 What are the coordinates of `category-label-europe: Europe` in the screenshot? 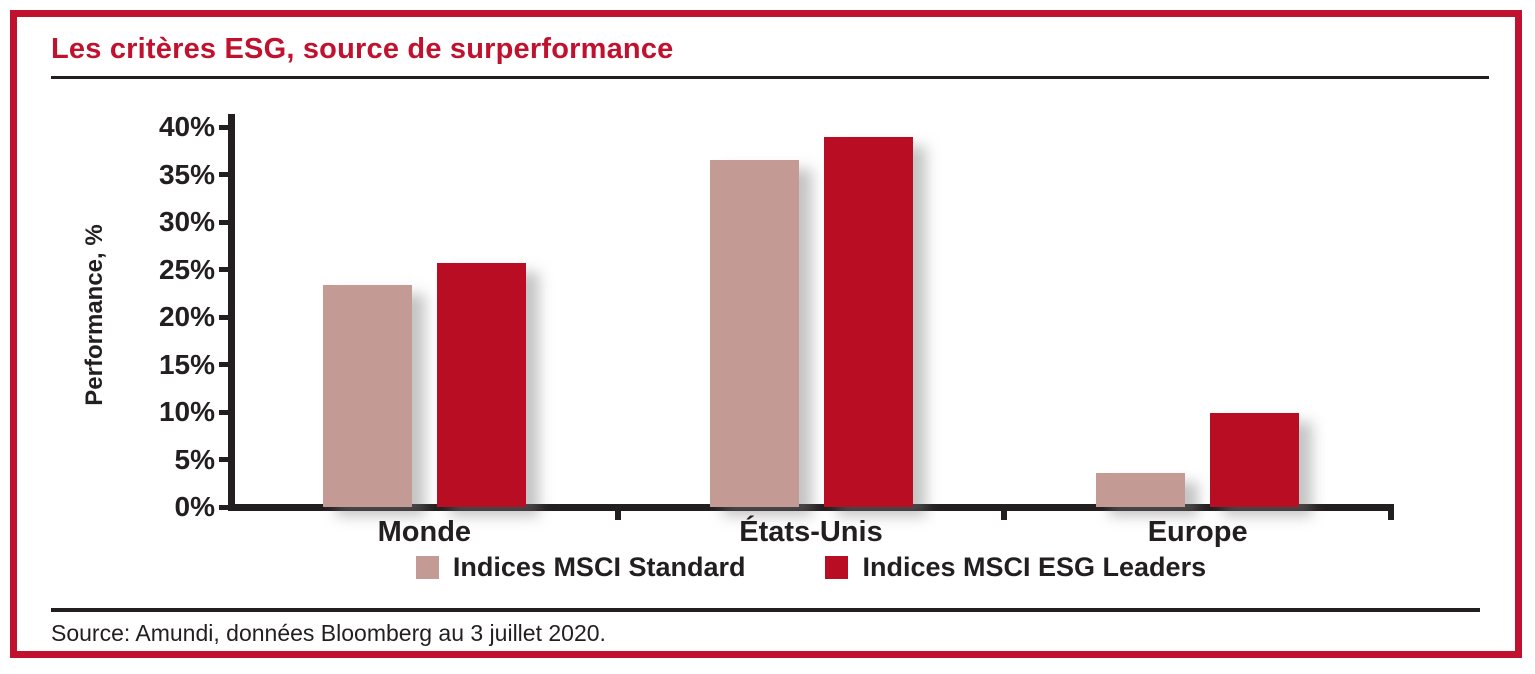 It's located at (1197, 532).